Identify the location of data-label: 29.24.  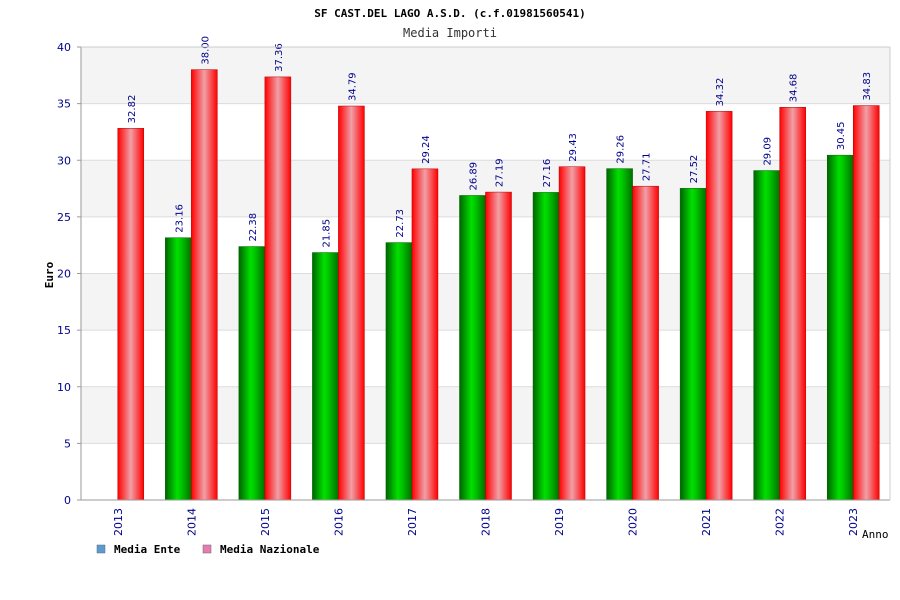
(426, 149).